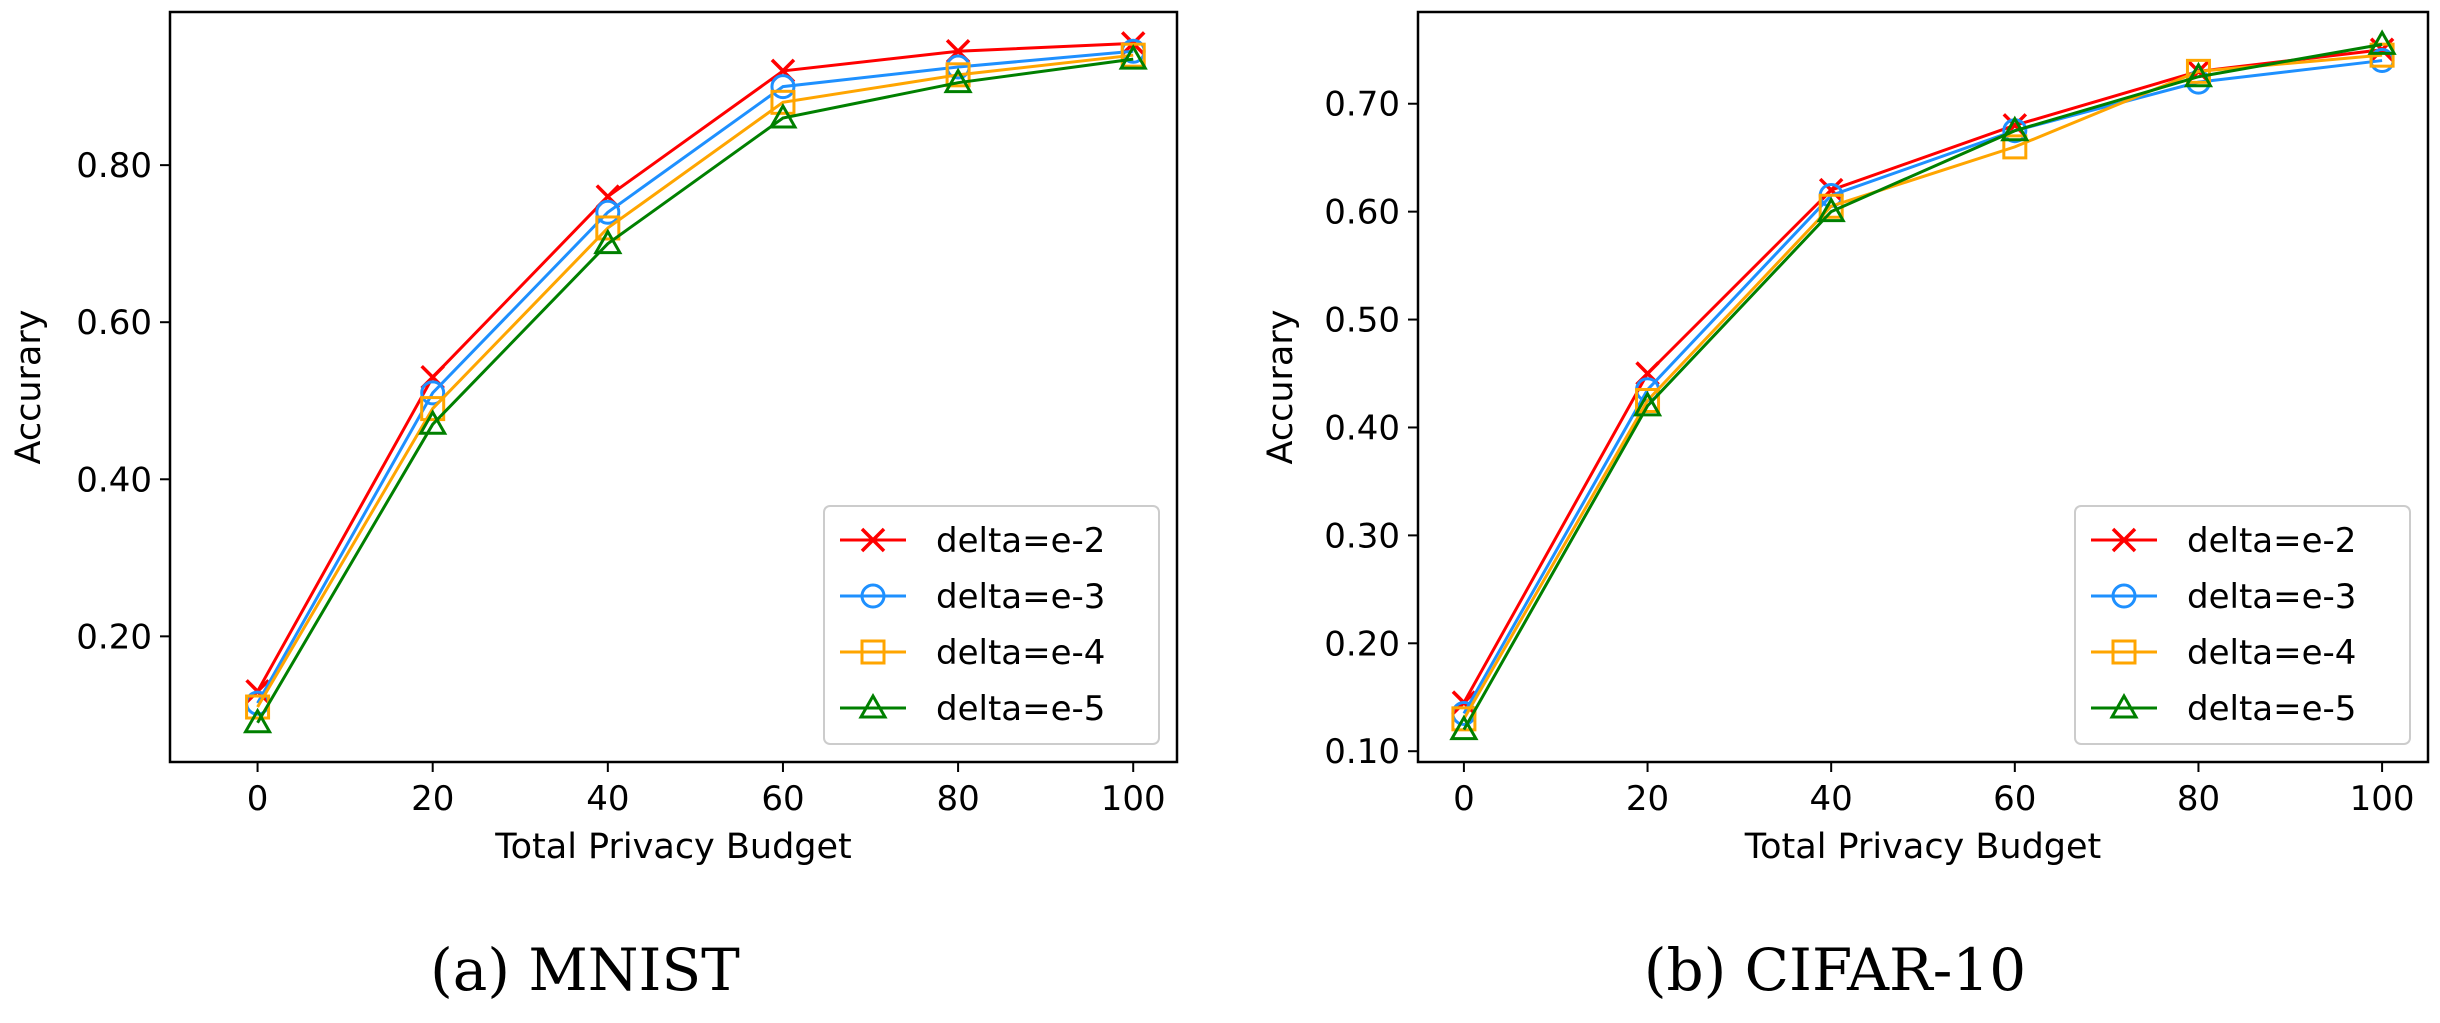  Describe the element at coordinates (114, 166) in the screenshot. I see `y-tick-label: 0.80` at that location.